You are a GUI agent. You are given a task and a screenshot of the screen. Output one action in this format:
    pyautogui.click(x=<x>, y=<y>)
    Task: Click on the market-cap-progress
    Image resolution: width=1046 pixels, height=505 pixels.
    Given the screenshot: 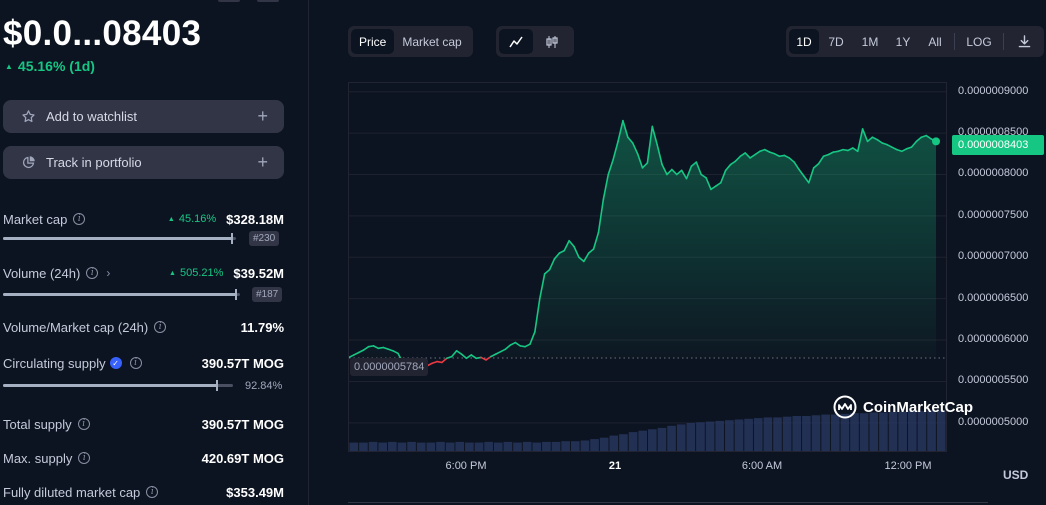 What is the action you would take?
    pyautogui.click(x=119, y=238)
    